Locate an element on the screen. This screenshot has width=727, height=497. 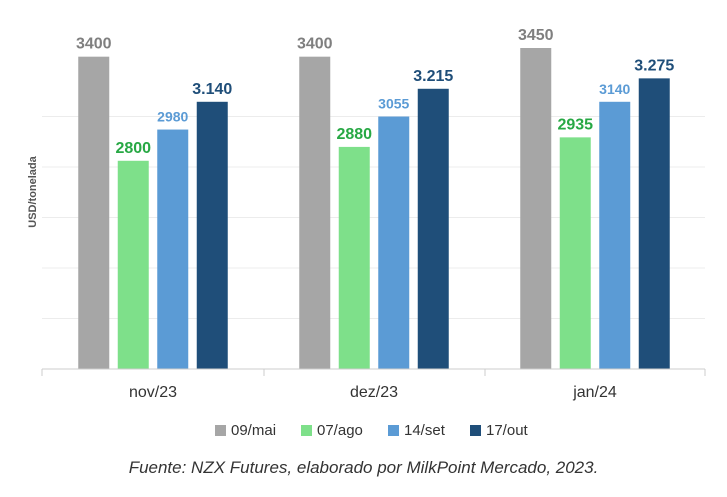
data-label: 2880 is located at coordinates (354, 134).